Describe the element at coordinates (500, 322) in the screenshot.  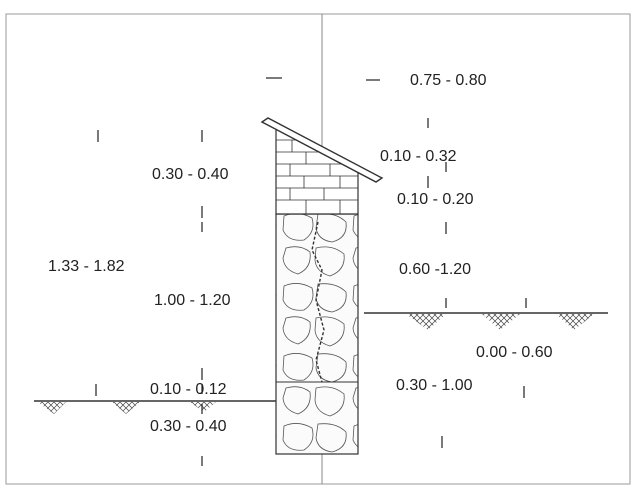
I see `right-ground-hatch` at that location.